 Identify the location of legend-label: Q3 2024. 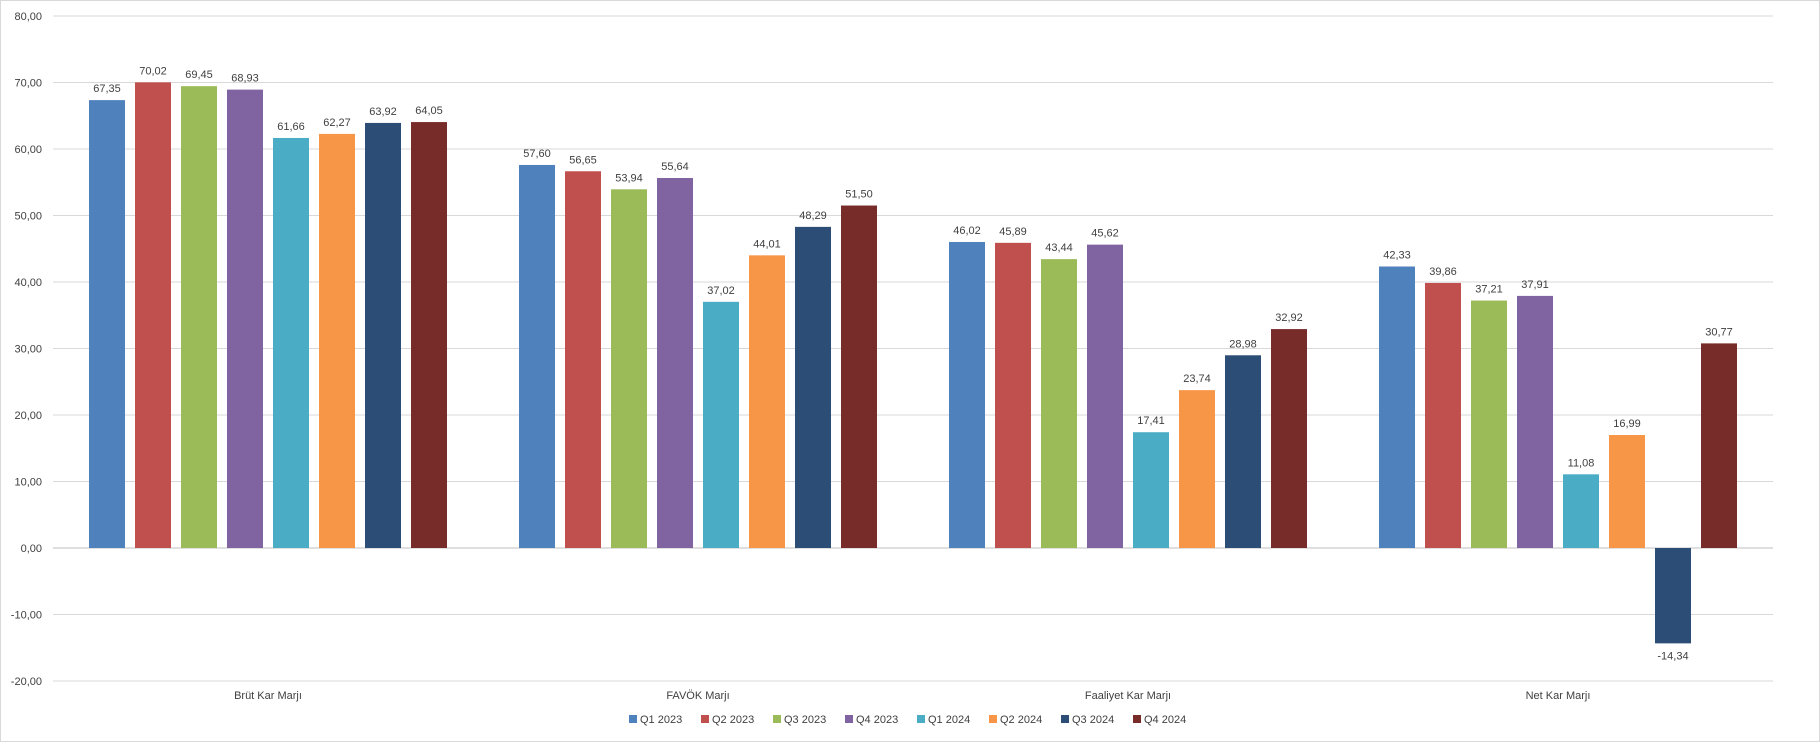
(1093, 720).